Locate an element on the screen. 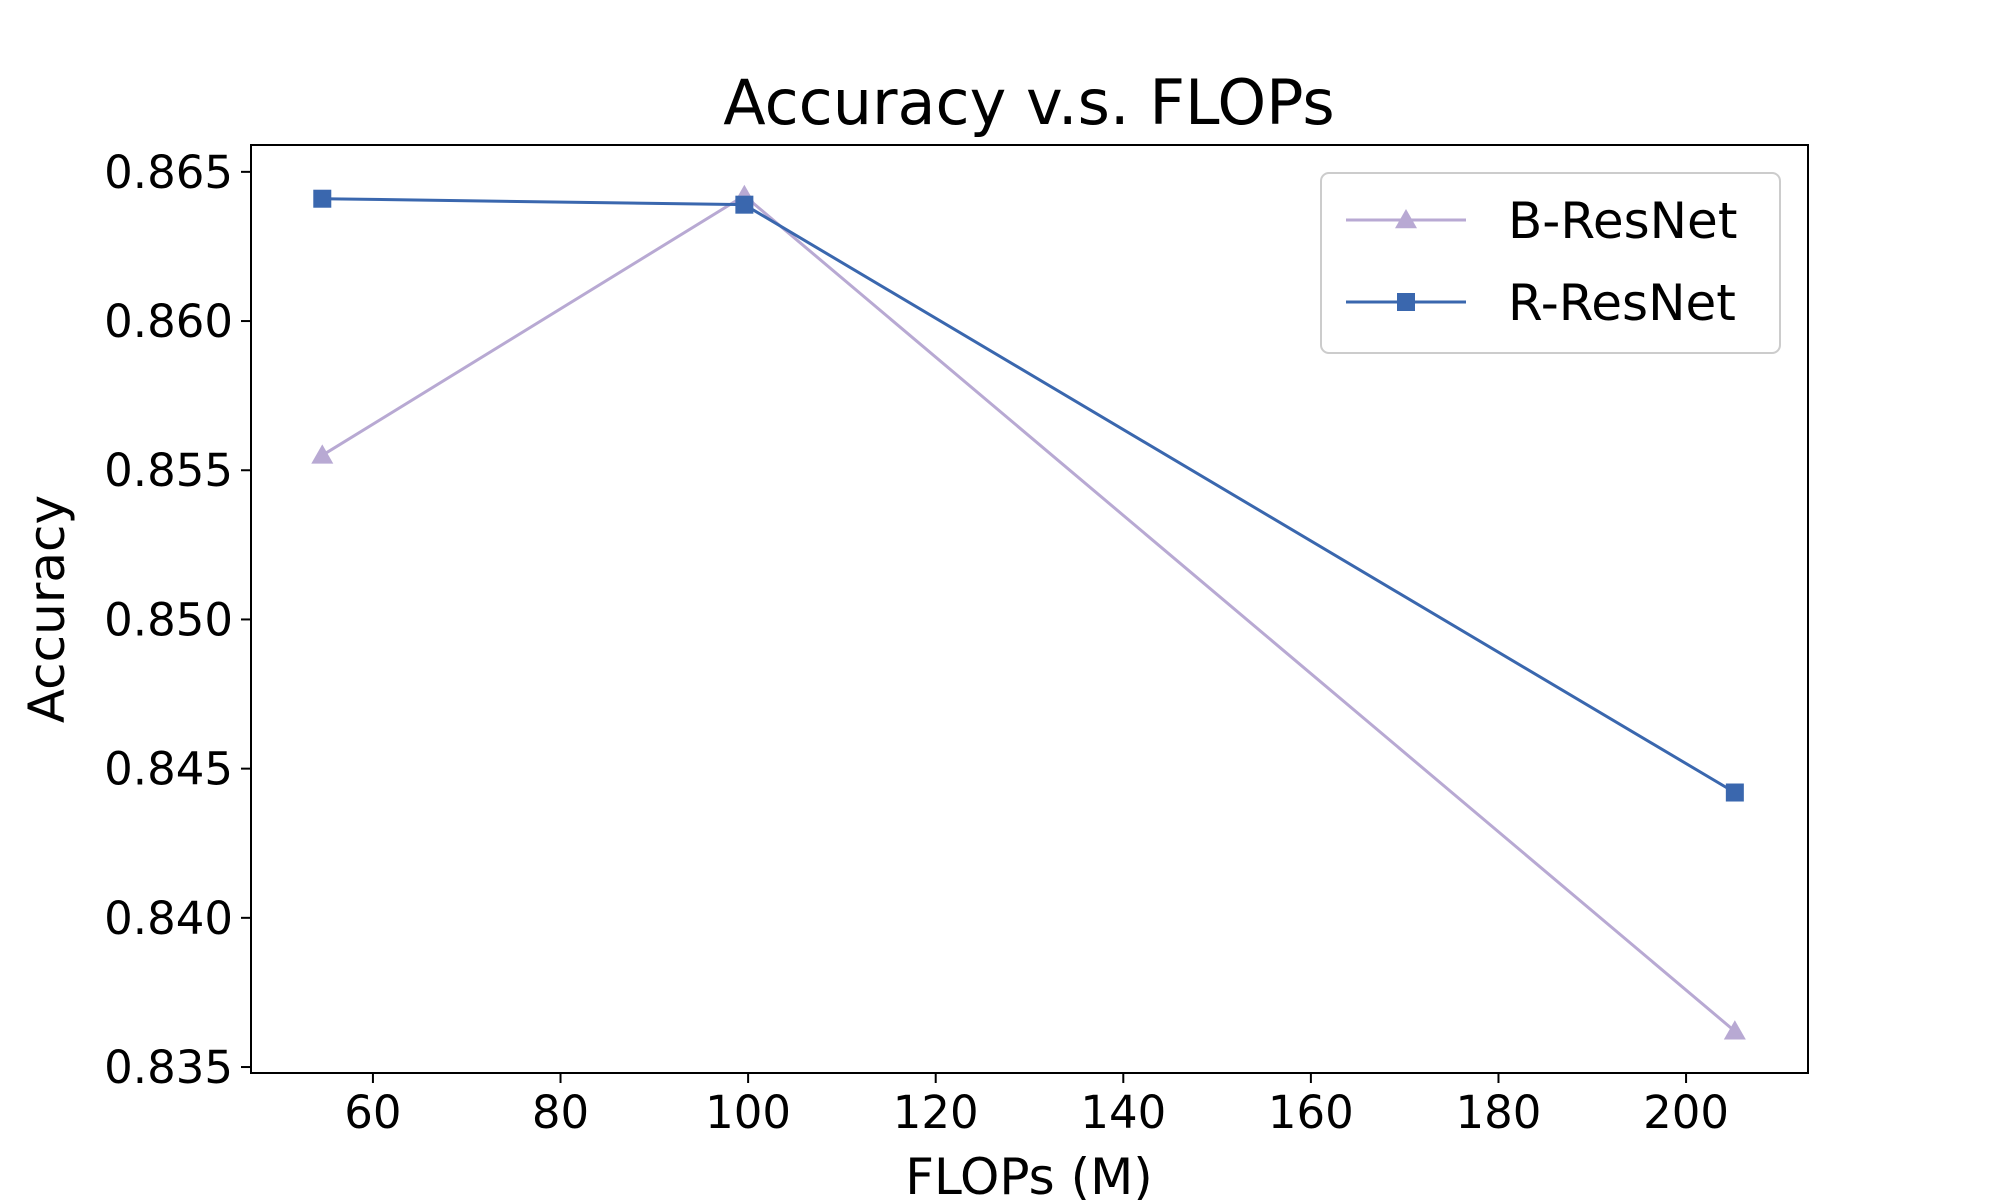 The width and height of the screenshot is (2000, 1204). legend: B-ResNet R-ResNet is located at coordinates (1550, 263).